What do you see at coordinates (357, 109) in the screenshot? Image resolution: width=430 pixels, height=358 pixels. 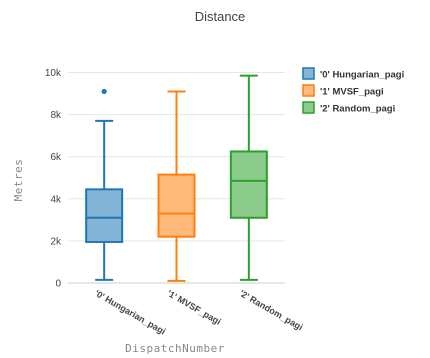 I see `legend-label: '2' Random_pagi` at bounding box center [357, 109].